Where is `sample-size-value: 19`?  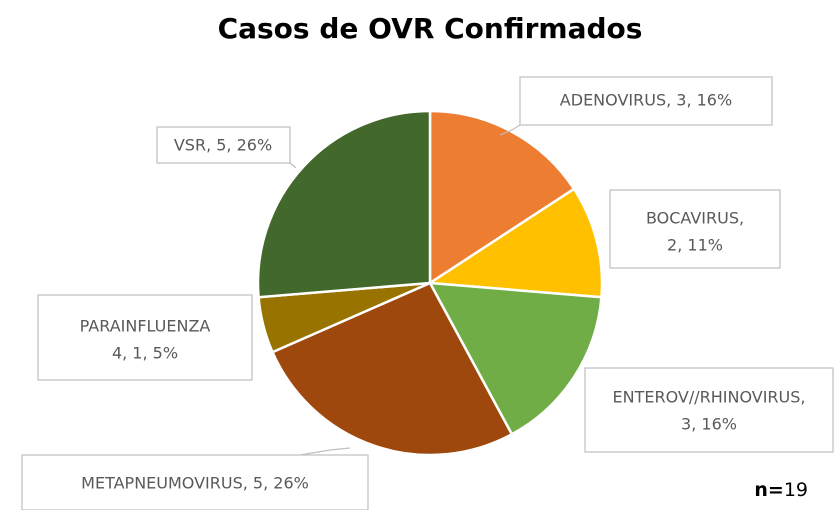
sample-size-value: 19 is located at coordinates (796, 490).